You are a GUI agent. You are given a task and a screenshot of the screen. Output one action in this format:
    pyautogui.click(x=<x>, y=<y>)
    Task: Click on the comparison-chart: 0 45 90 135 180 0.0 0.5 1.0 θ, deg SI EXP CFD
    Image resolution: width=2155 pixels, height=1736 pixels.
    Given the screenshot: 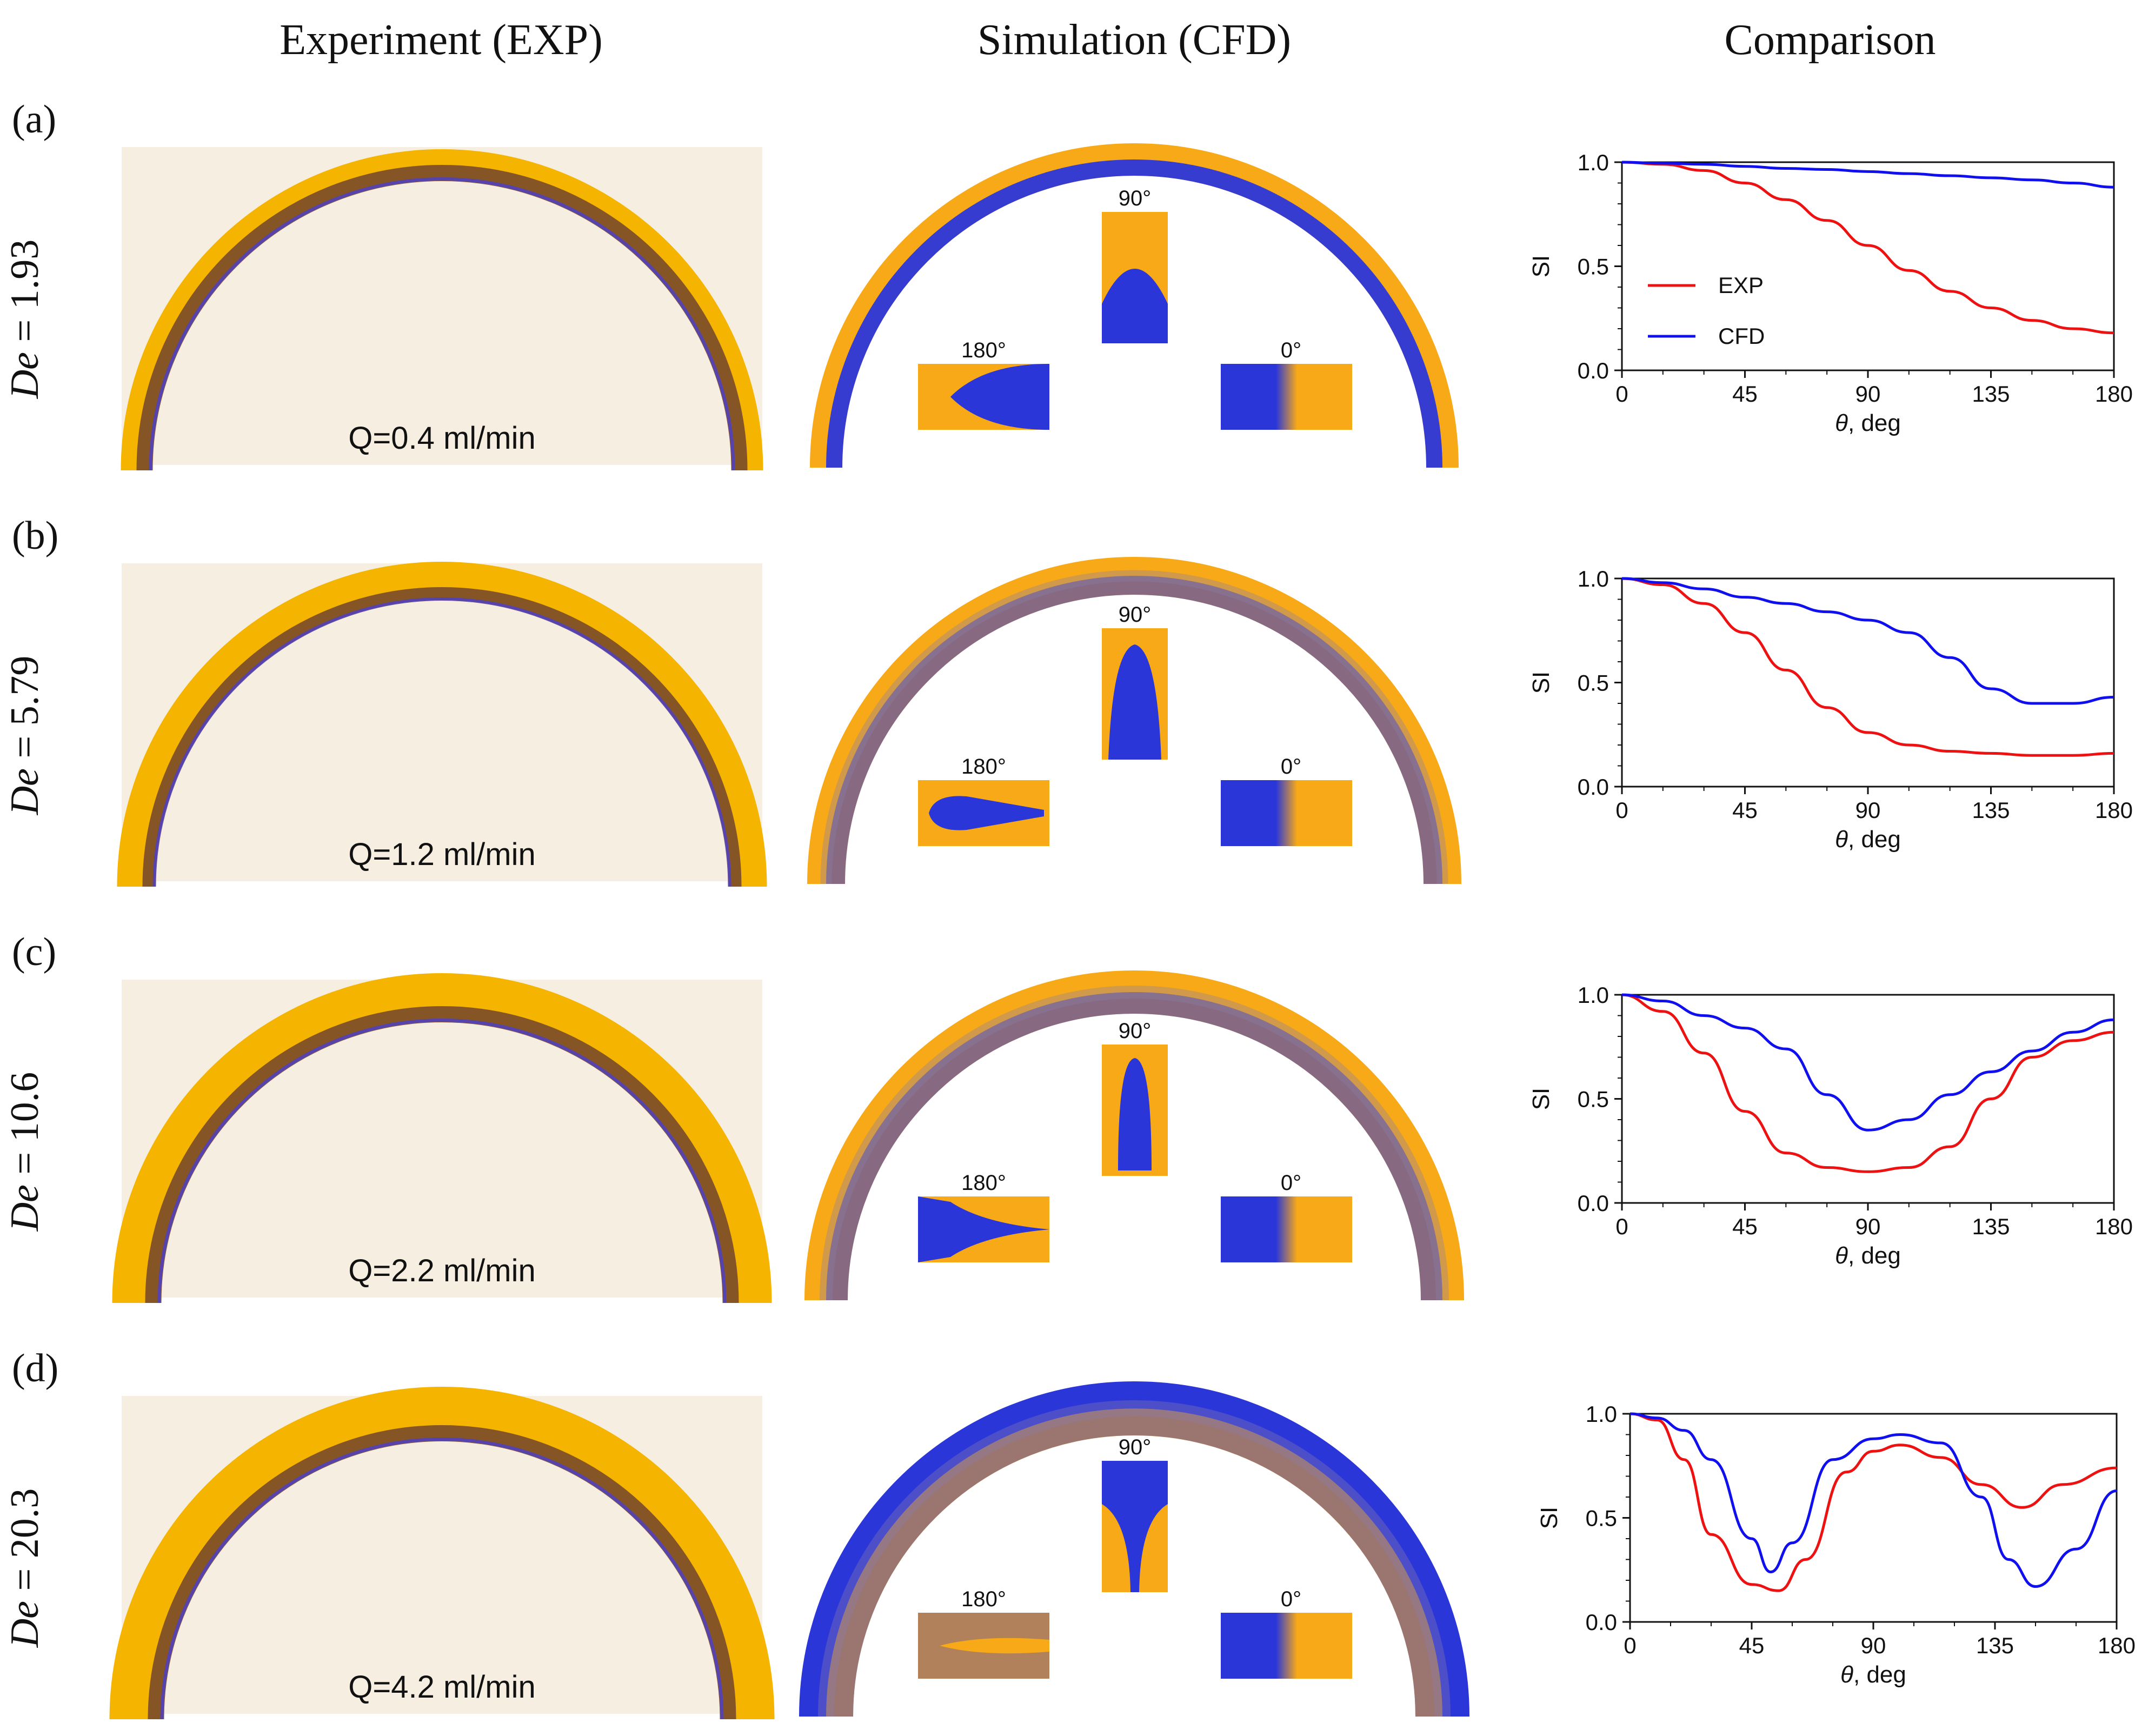 What is the action you would take?
    pyautogui.click(x=1830, y=293)
    